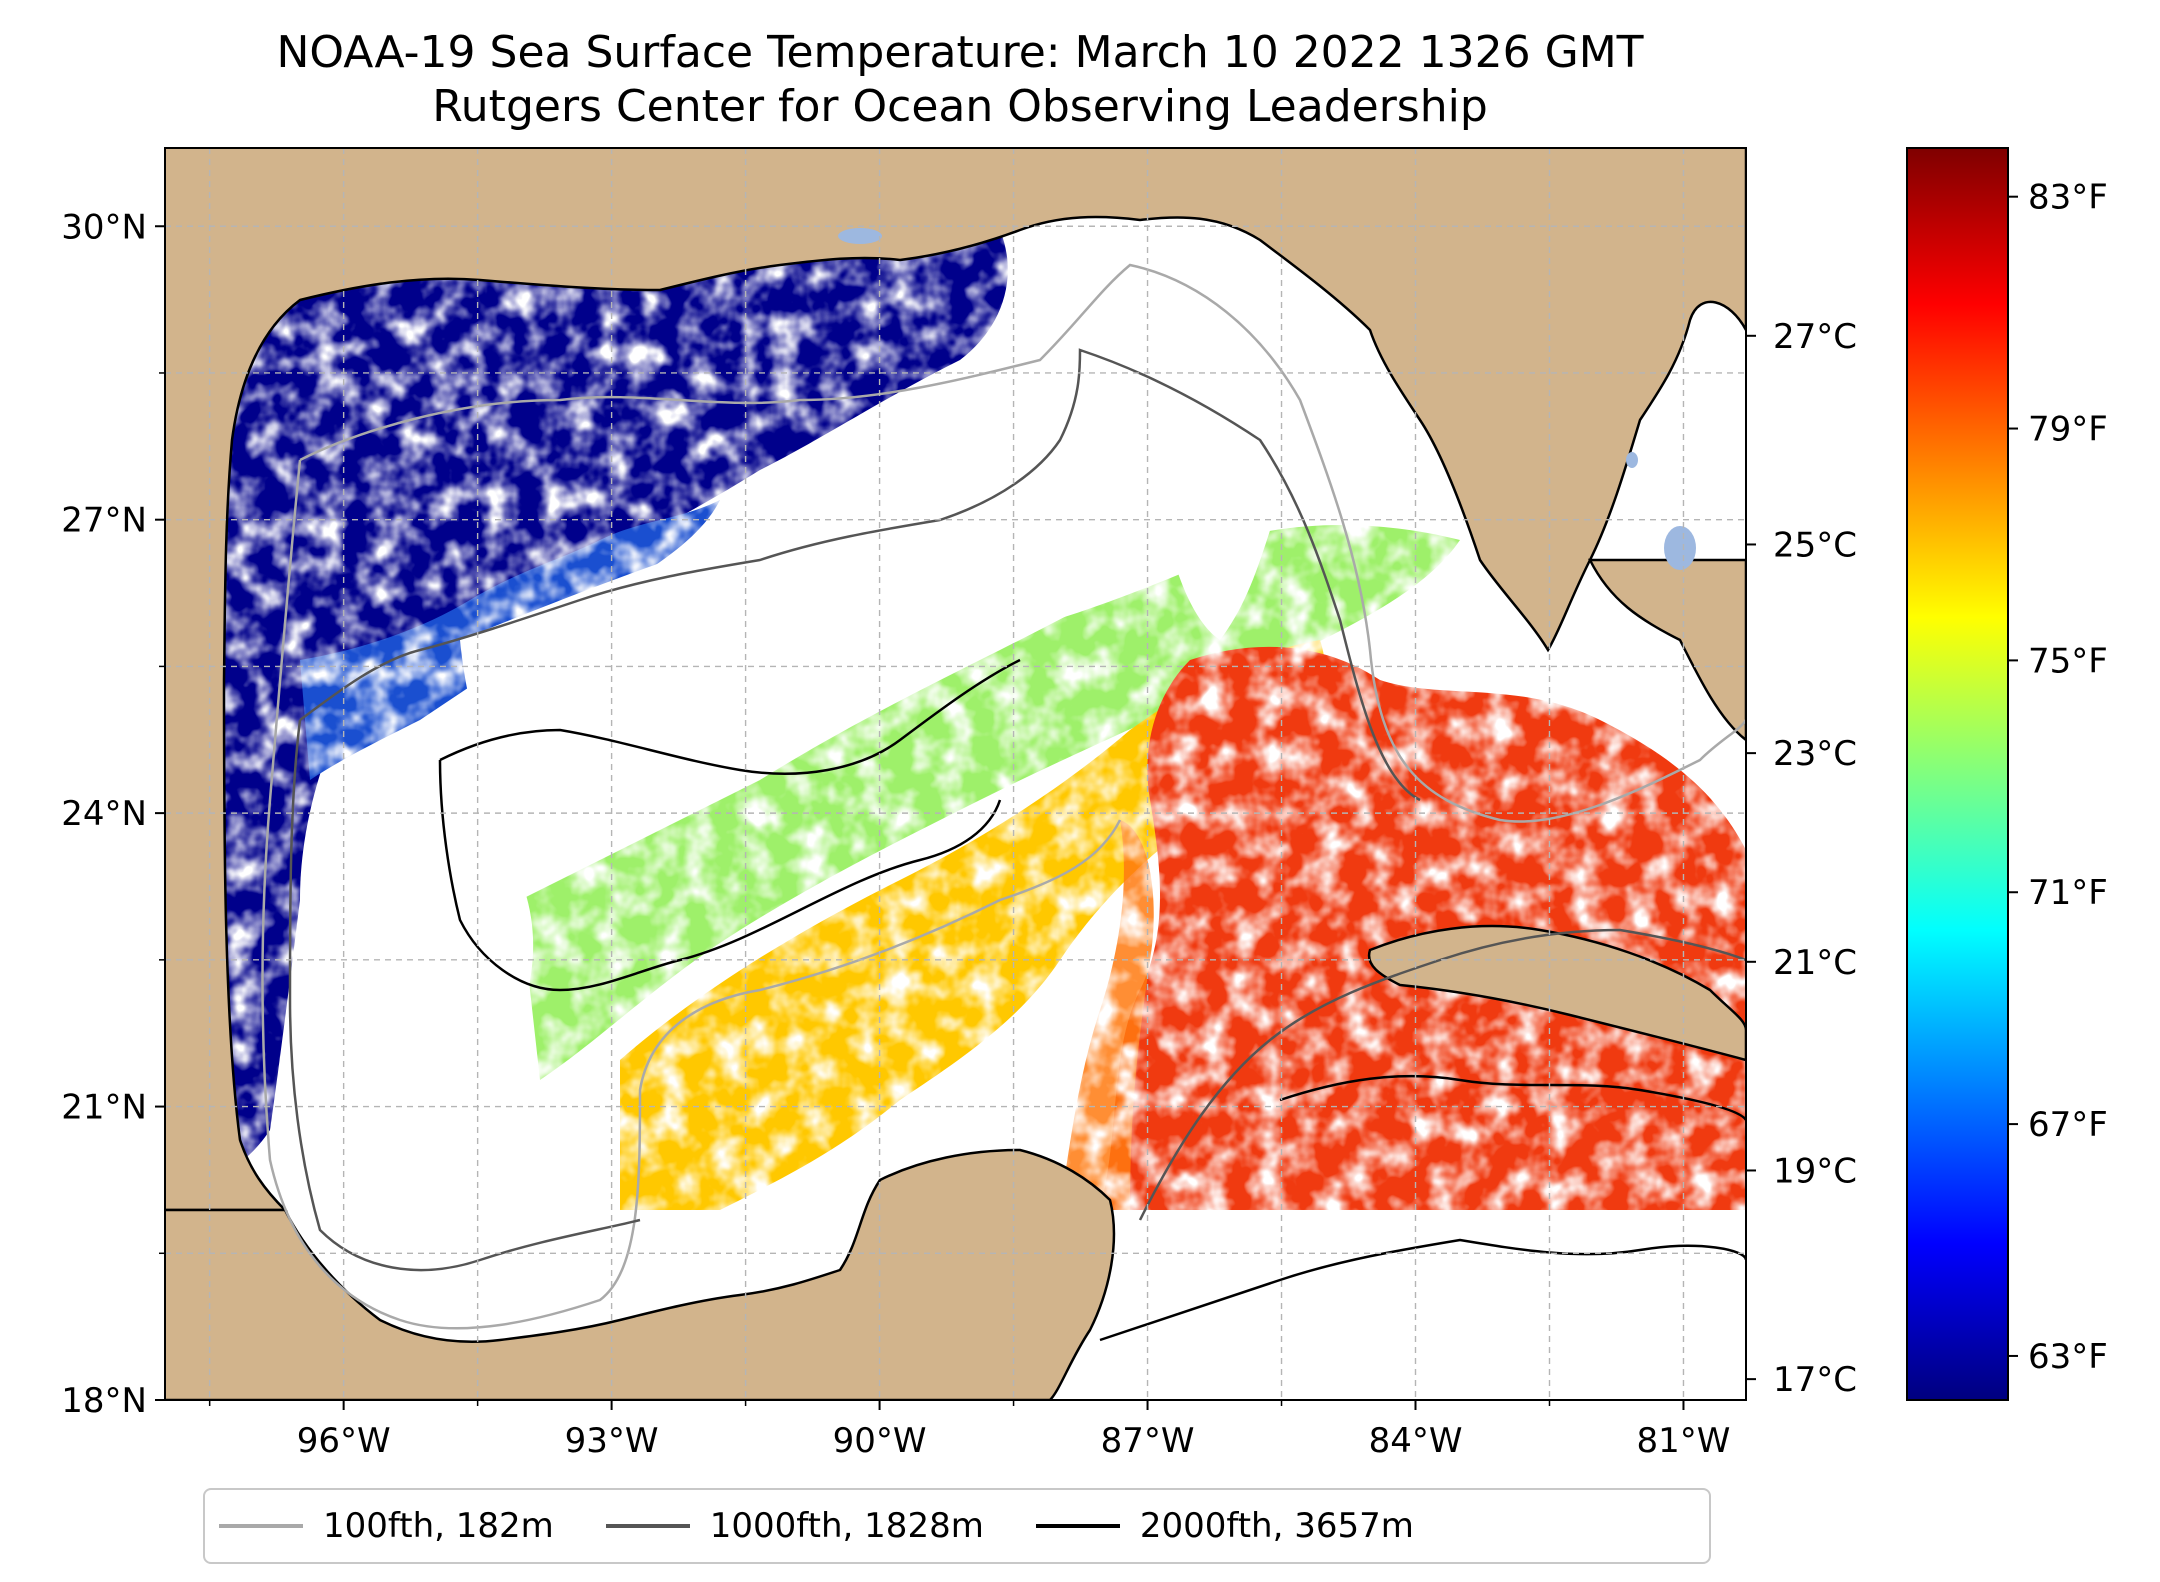 Image resolution: width=2160 pixels, height=1582 pixels. Describe the element at coordinates (104, 814) in the screenshot. I see `lat-tick-label: 24°N` at that location.